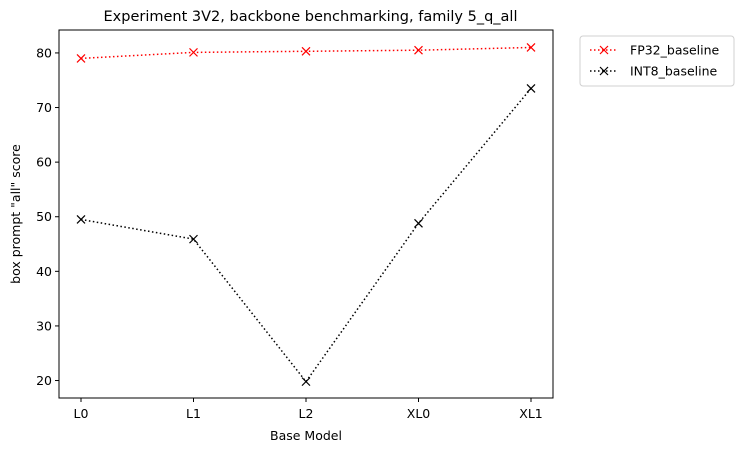 The image size is (744, 453). I want to click on legend-label: INT8_baseline, so click(674, 71).